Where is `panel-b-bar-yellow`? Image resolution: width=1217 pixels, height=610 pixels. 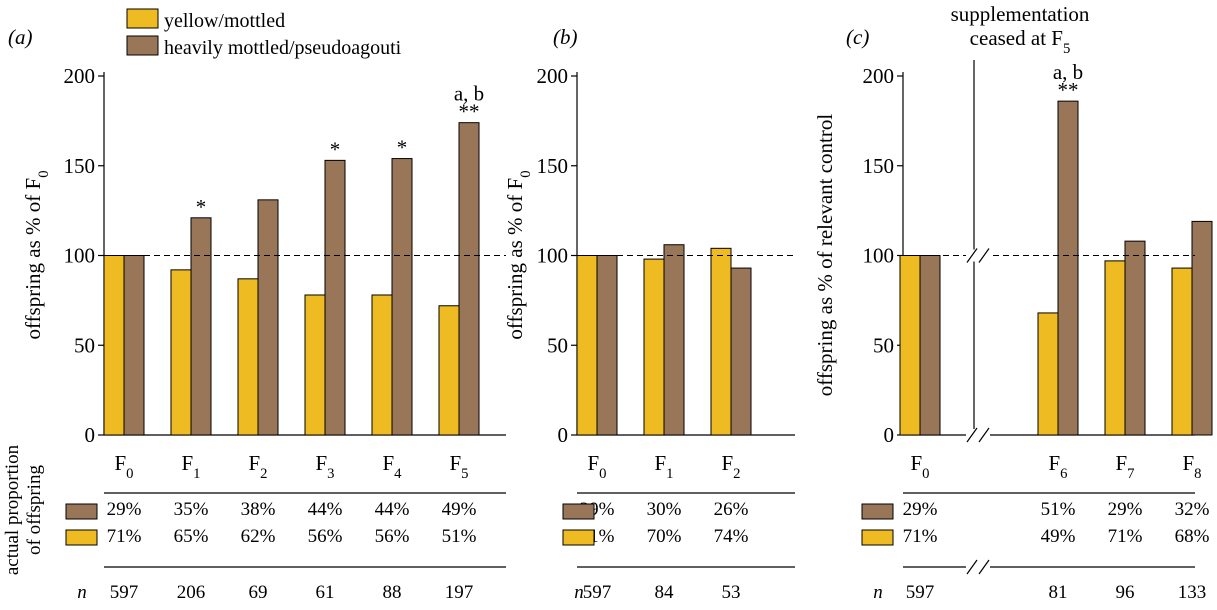
panel-b-bar-yellow is located at coordinates (721, 341).